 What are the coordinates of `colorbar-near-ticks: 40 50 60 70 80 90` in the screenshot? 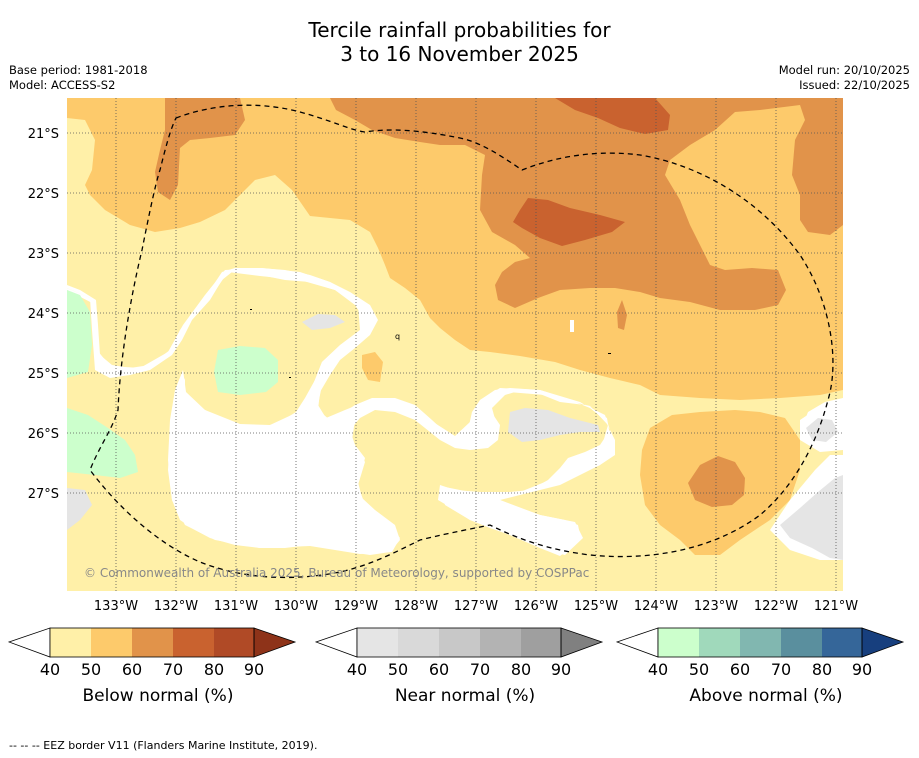 It's located at (465, 670).